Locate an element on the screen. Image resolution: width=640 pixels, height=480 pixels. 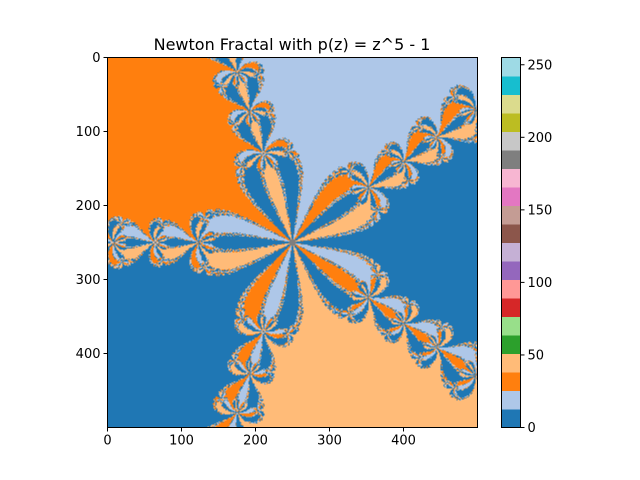
chart-title: Newton Fractal with p(z) = z^5 - 1 is located at coordinates (292, 44).